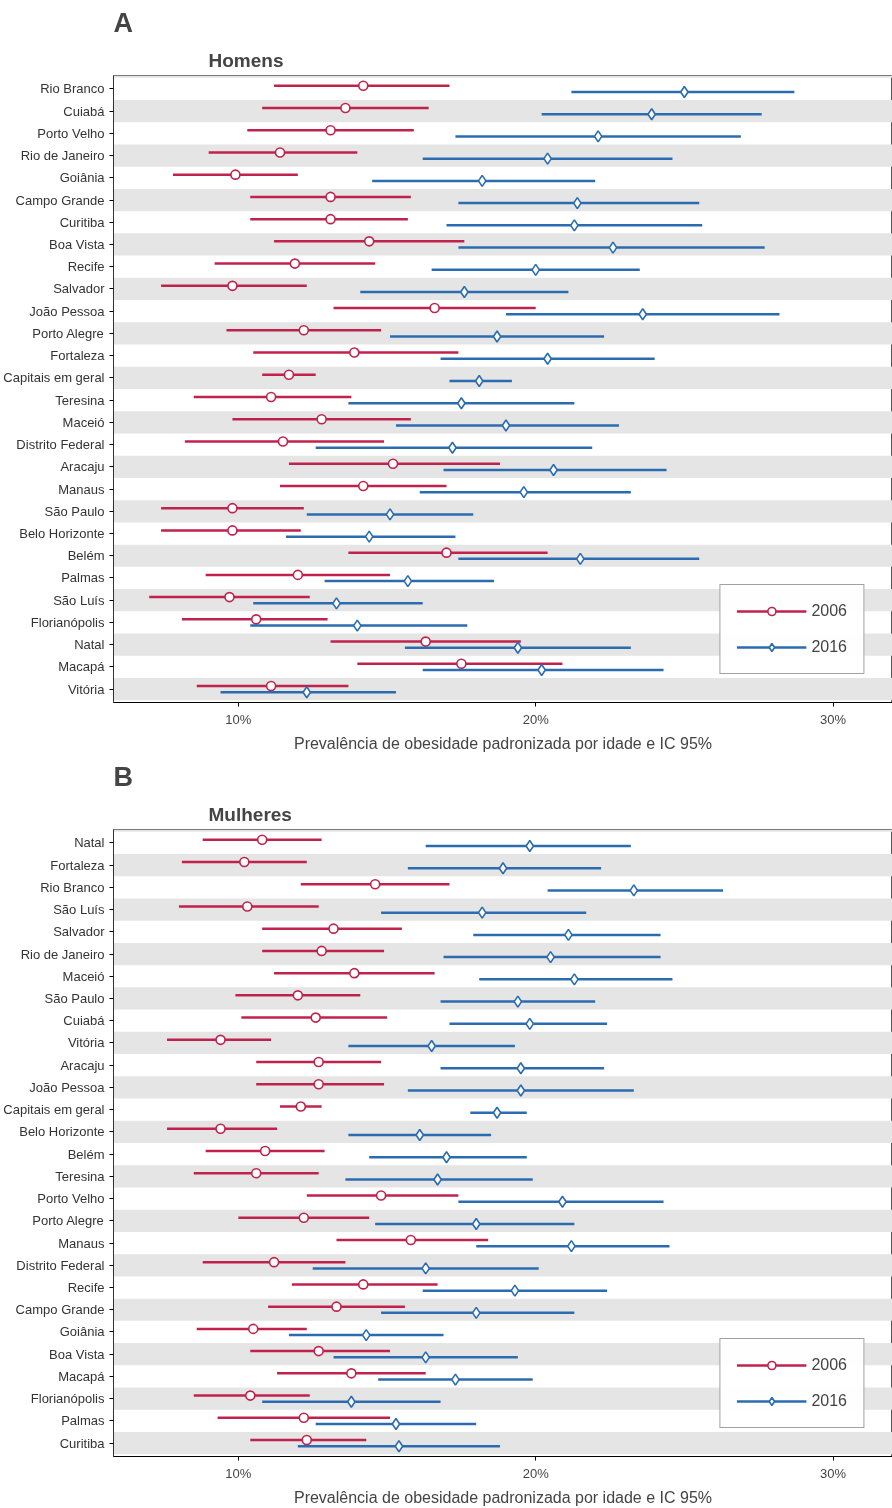  Describe the element at coordinates (123, 22) in the screenshot. I see `text: A` at that location.